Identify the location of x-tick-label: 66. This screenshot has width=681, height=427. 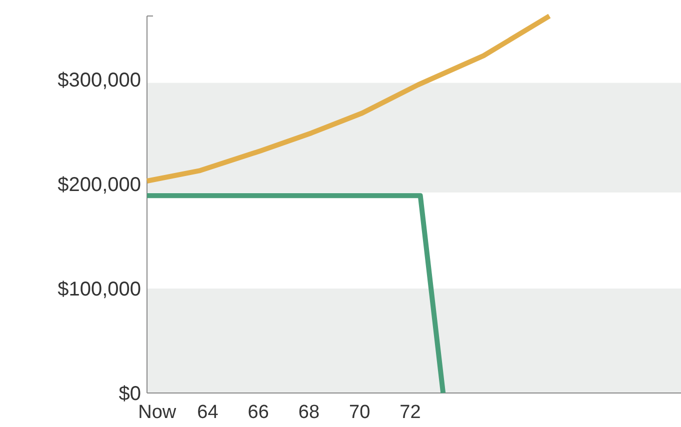
(258, 412).